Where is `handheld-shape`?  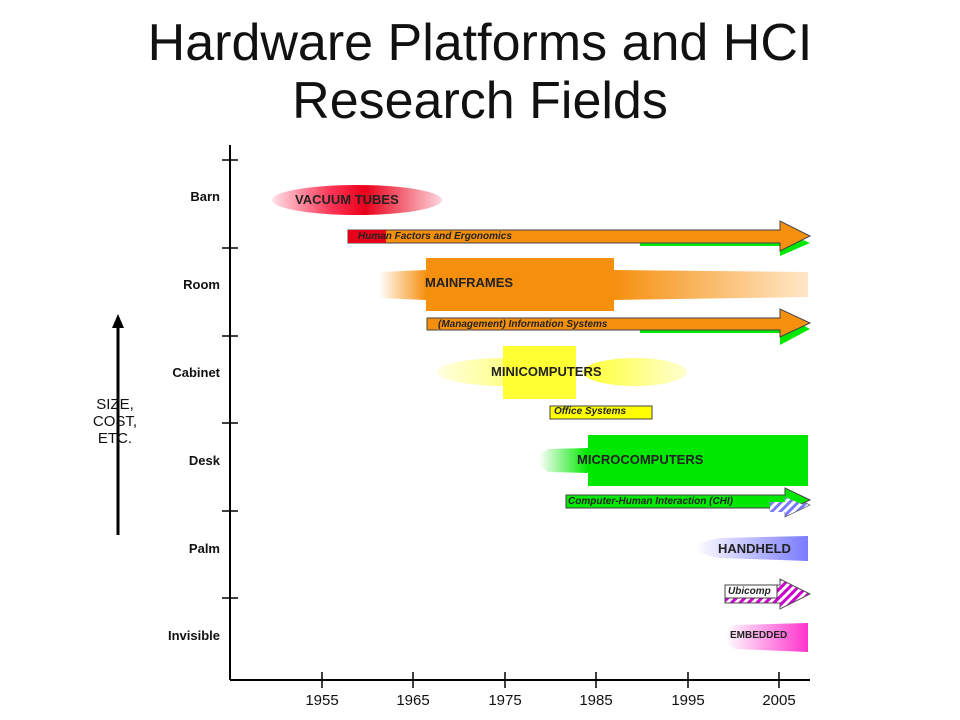 handheld-shape is located at coordinates (751, 548).